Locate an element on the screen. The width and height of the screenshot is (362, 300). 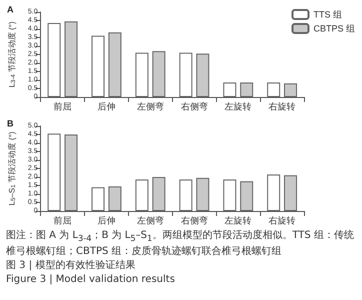
chart-title: B is located at coordinates (10, 123).